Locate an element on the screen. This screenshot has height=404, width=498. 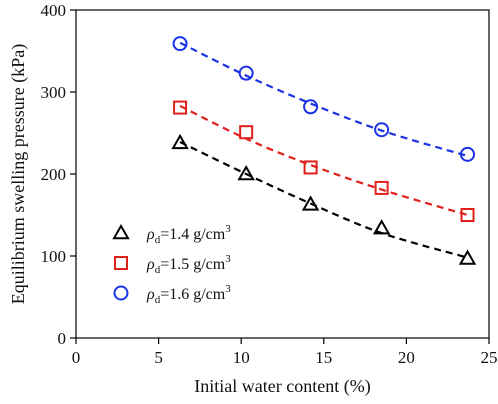
y-axis: 0 100 200 300 400 is located at coordinates (58, 174).